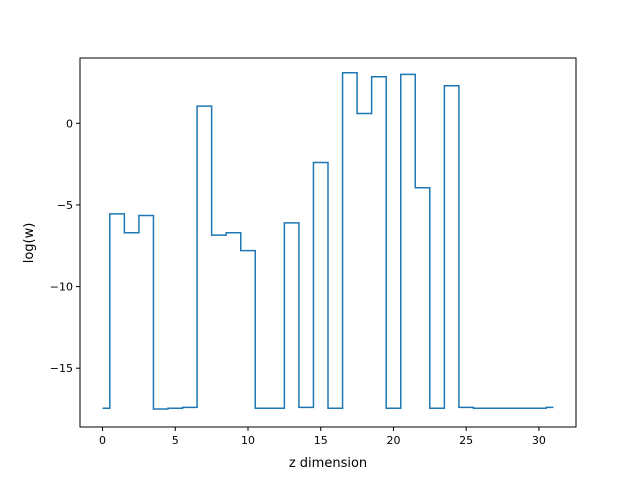 This screenshot has width=640, height=485. Describe the element at coordinates (61, 287) in the screenshot. I see `y-tick-label: −10` at that location.